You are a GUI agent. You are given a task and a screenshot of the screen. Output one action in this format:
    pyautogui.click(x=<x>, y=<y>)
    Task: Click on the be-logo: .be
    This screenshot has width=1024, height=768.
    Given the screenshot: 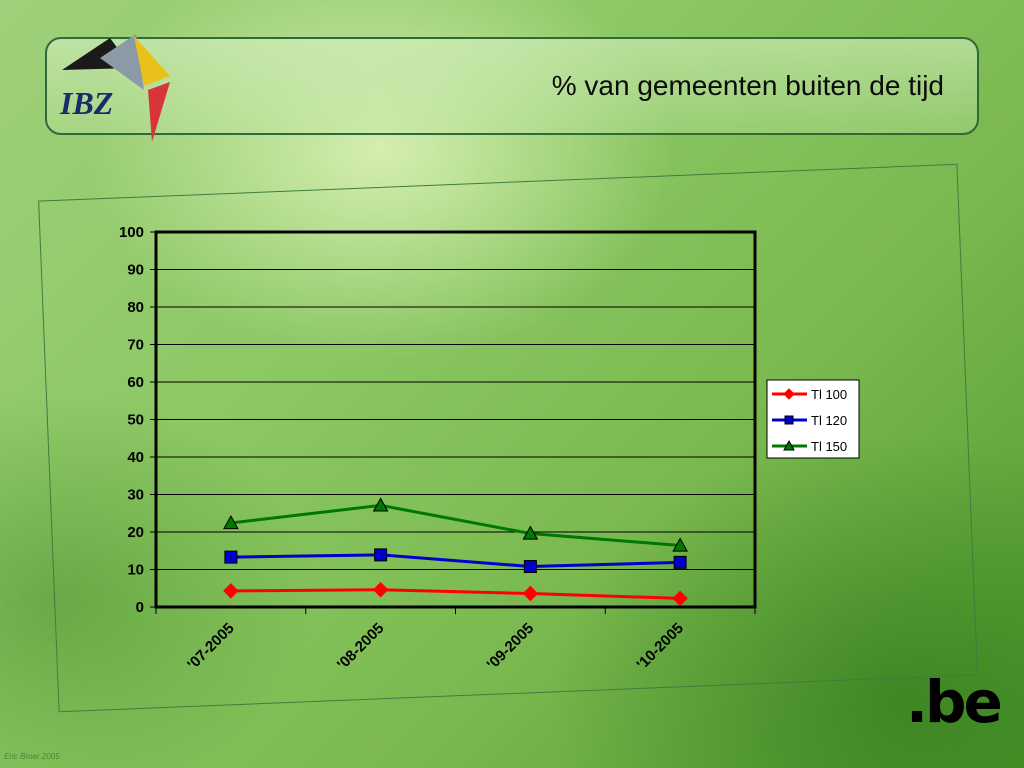 What is the action you would take?
    pyautogui.click(x=954, y=702)
    